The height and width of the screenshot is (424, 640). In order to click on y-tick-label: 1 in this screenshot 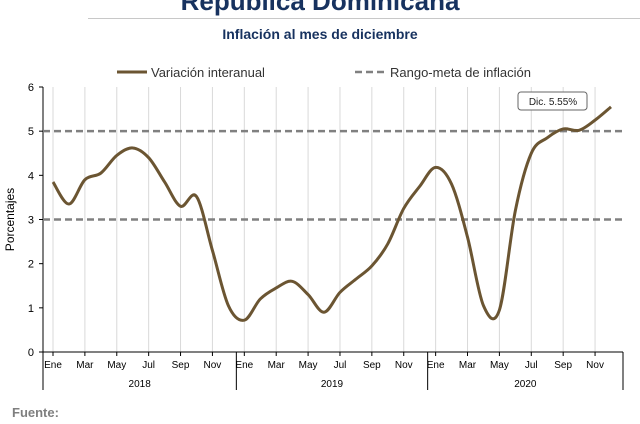, I will do `click(31, 309)`.